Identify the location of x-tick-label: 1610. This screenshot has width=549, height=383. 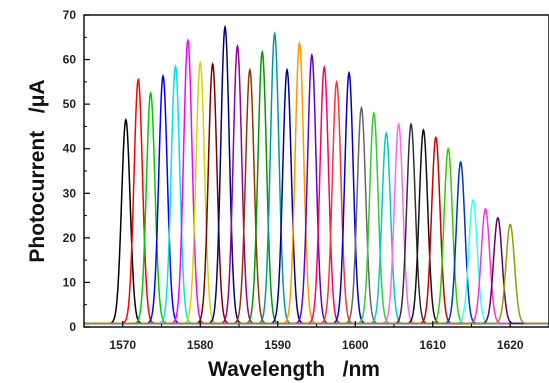
(432, 345).